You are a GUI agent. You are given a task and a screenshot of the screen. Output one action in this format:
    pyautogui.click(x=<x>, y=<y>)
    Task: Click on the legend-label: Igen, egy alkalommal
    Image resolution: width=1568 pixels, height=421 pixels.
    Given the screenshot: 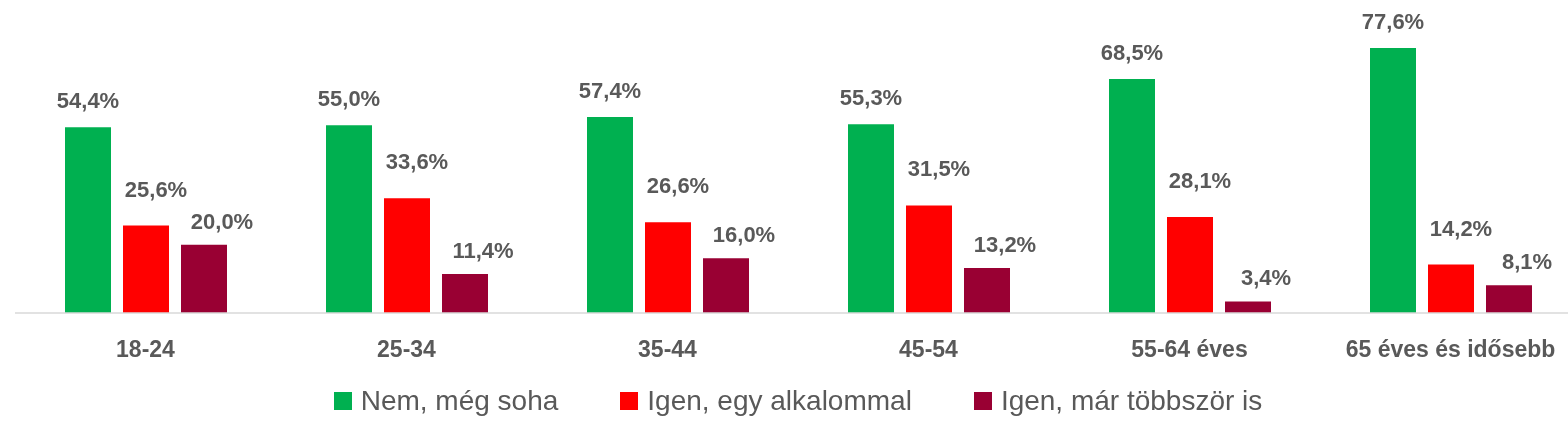 What is the action you would take?
    pyautogui.click(x=779, y=401)
    